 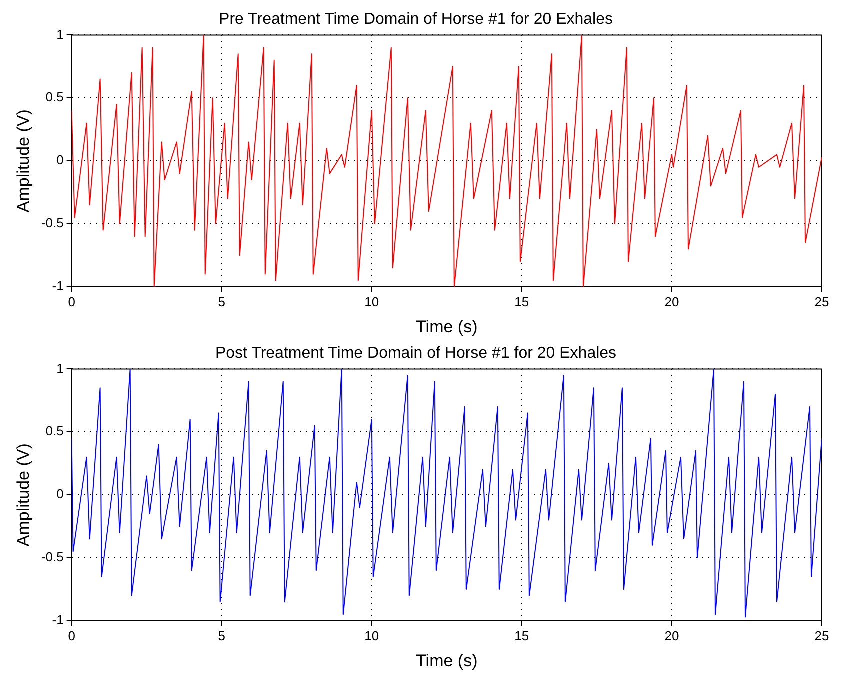 I want to click on chart-title: Pre Treatment Time Domain of Horse #1 for 20 Exhales, so click(x=416, y=19).